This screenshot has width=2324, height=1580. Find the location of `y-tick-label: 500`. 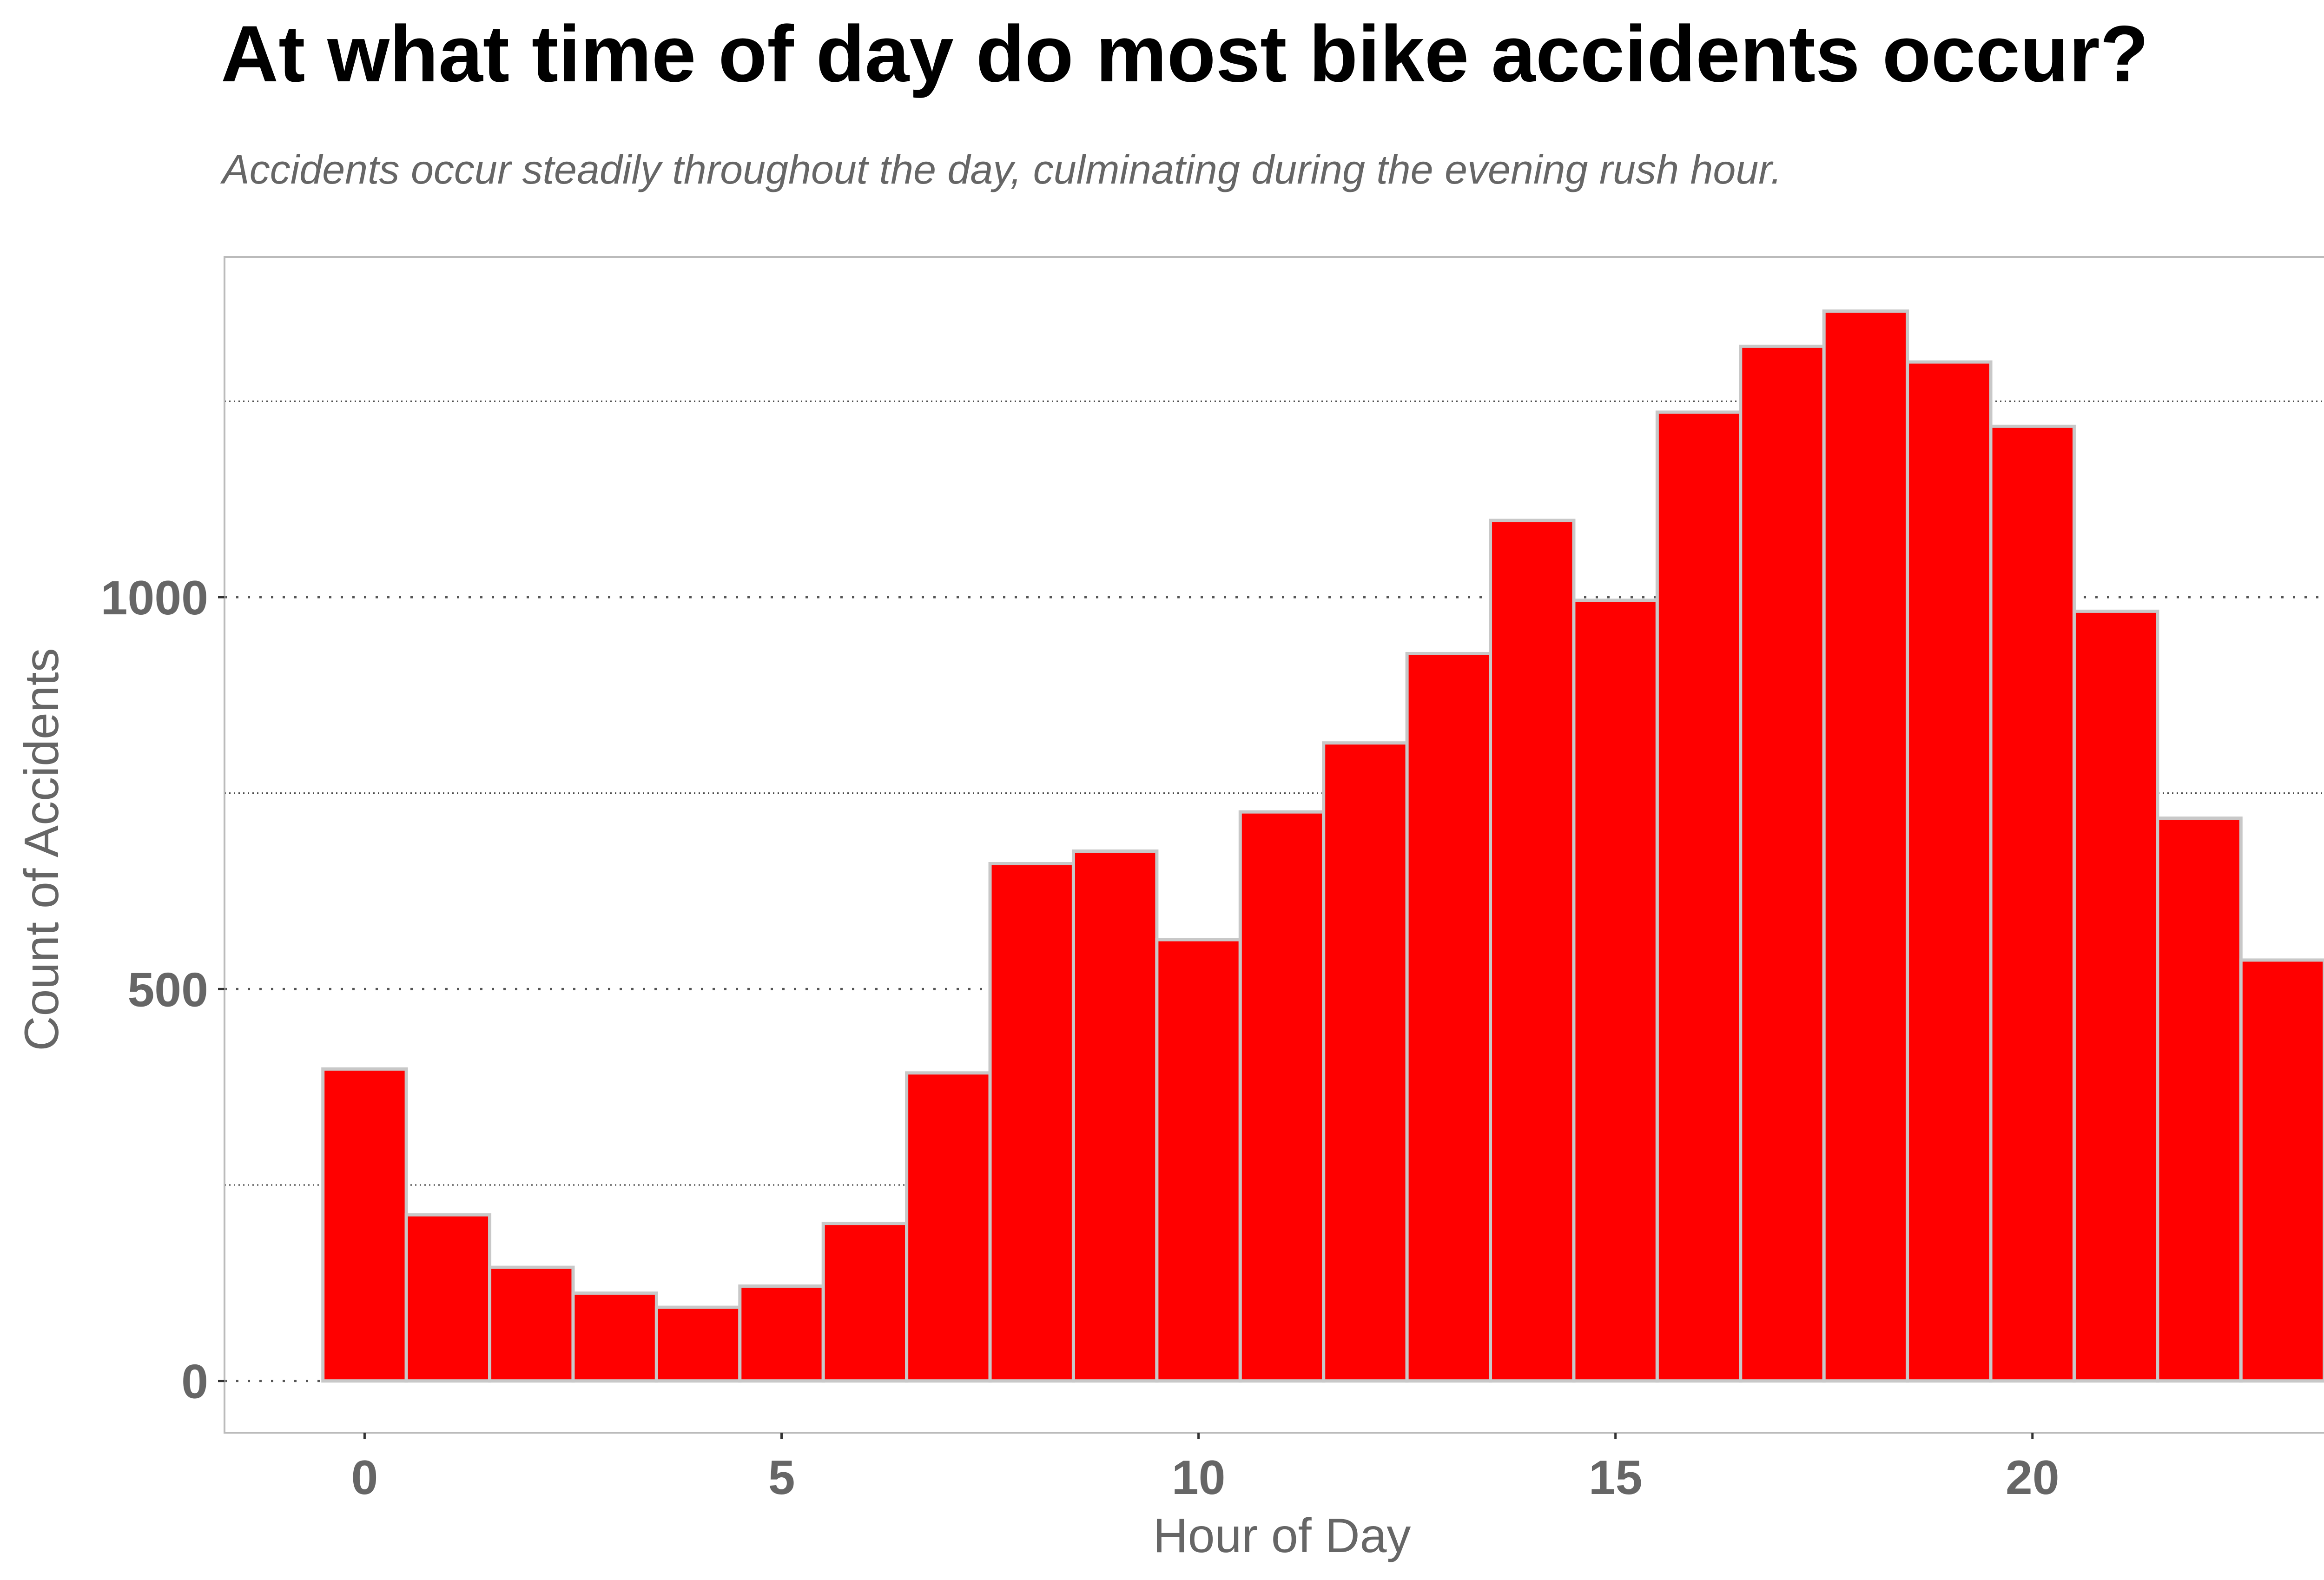

y-tick-label: 500 is located at coordinates (167, 990).